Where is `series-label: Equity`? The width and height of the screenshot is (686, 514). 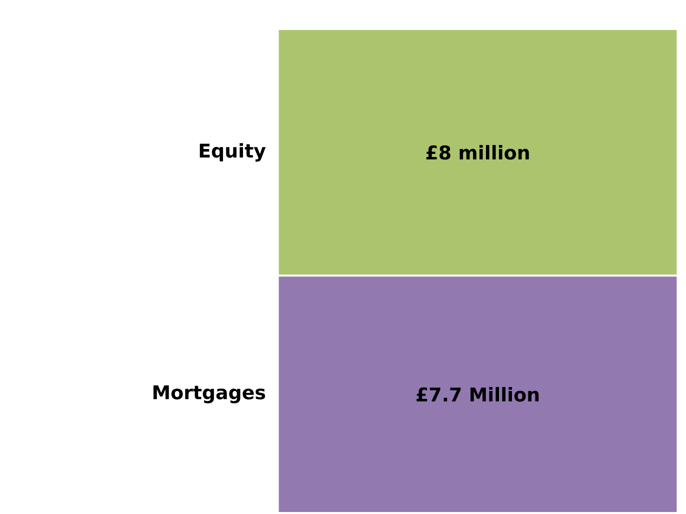
series-label: Equity is located at coordinates (233, 152).